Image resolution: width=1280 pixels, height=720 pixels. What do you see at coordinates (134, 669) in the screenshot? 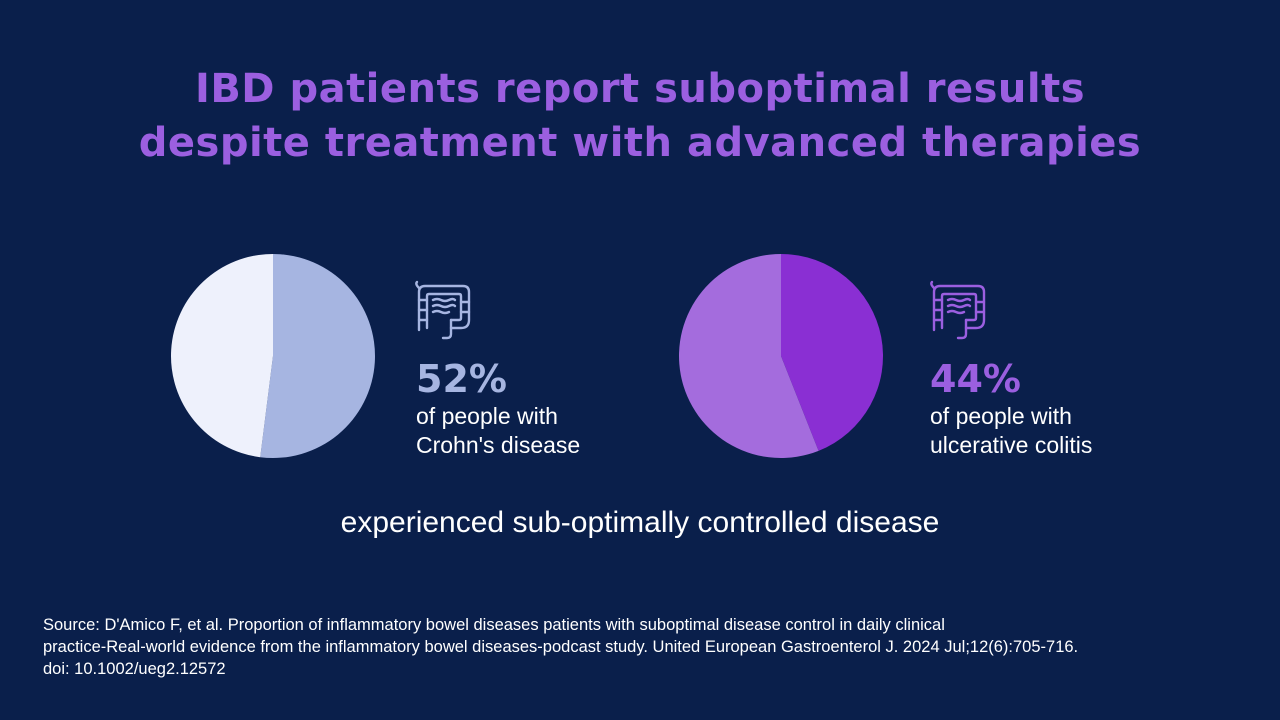
I see `source-line-3: doi: 10.1002/ueg2.12572` at bounding box center [134, 669].